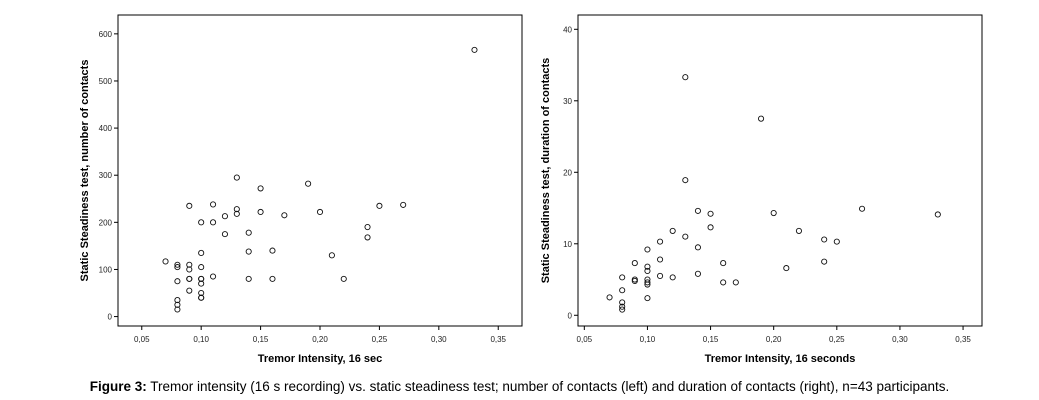 This screenshot has height=400, width=1039. What do you see at coordinates (106, 34) in the screenshot?
I see `y-tick-label: 600` at bounding box center [106, 34].